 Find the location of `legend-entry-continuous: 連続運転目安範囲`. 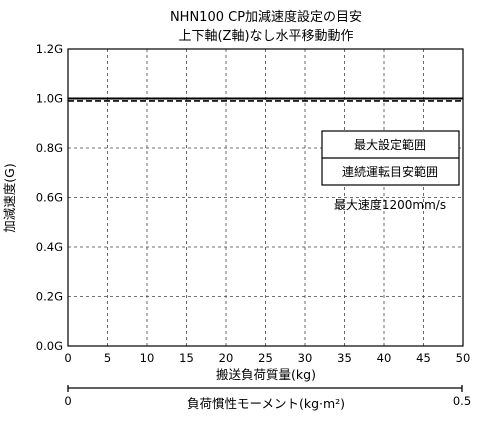

legend-entry-continuous: 連続運転目安範囲 is located at coordinates (390, 171).